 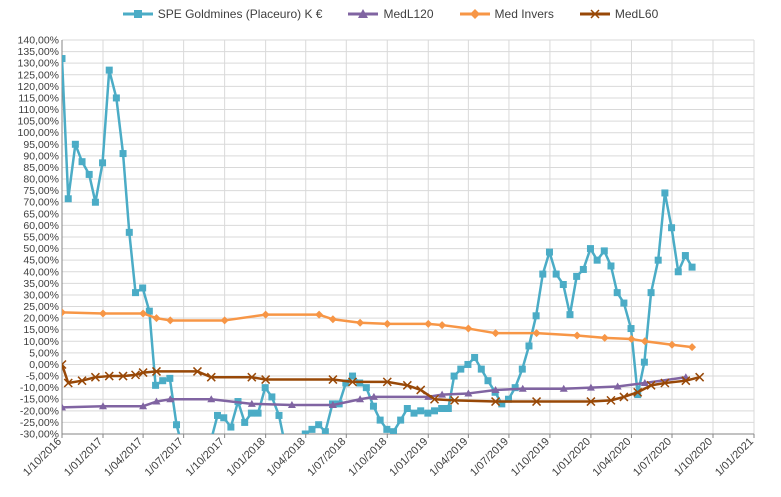 I want to click on legend-swatch-spe-goldmines, so click(x=137, y=14).